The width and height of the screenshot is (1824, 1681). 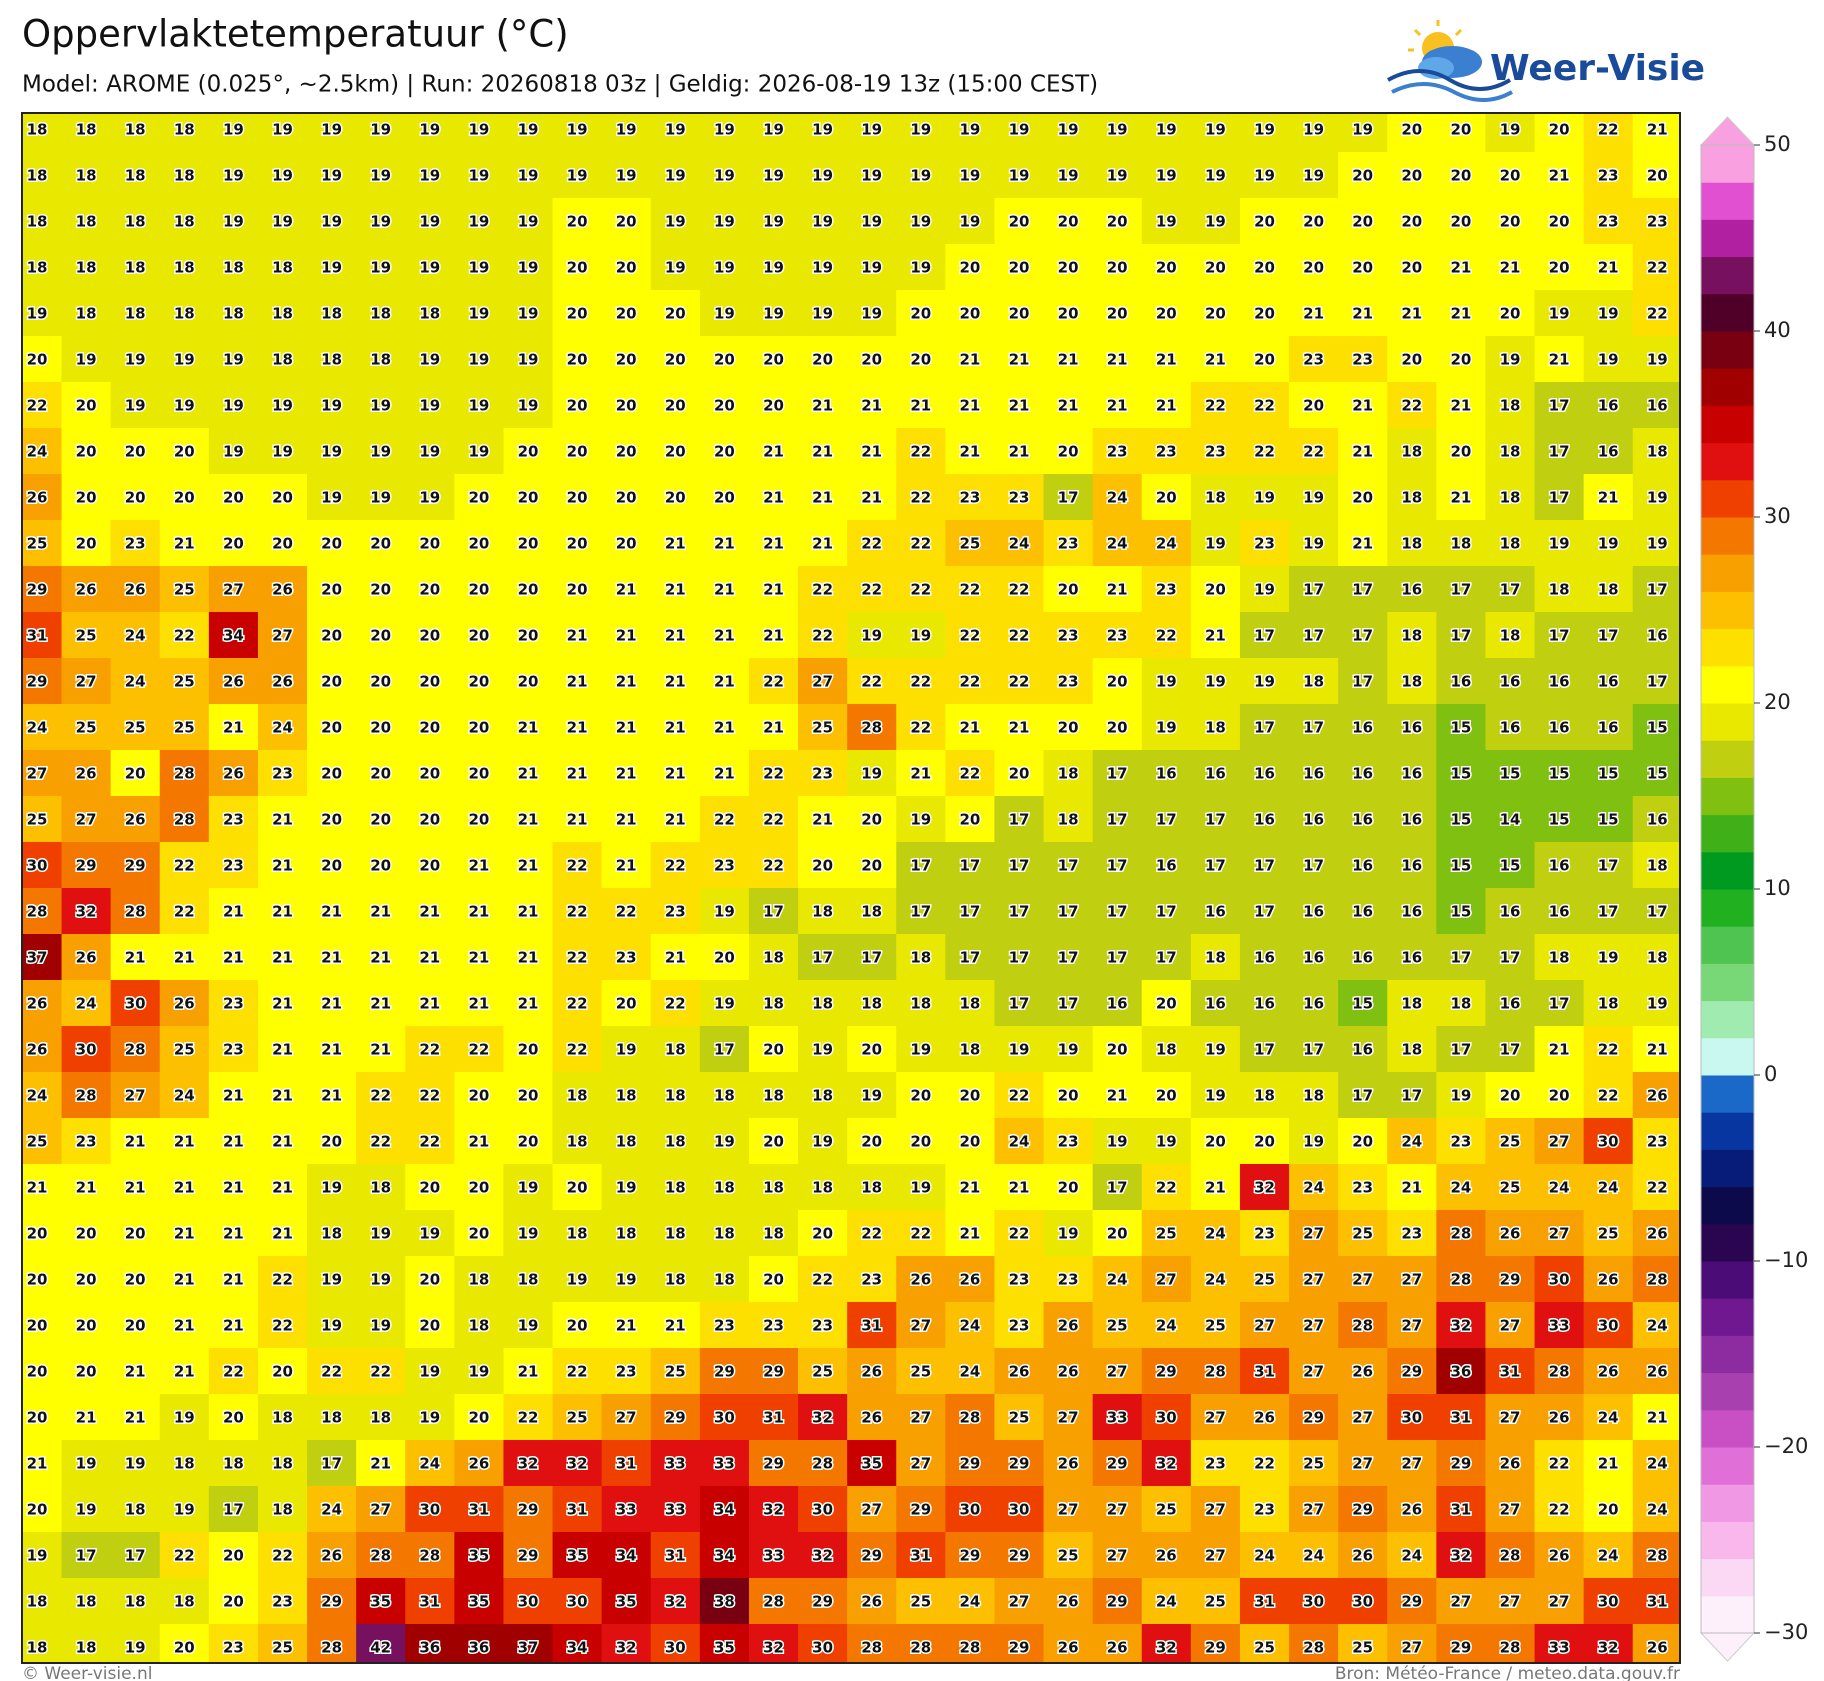 I want to click on temp-label: 15, so click(x=1559, y=820).